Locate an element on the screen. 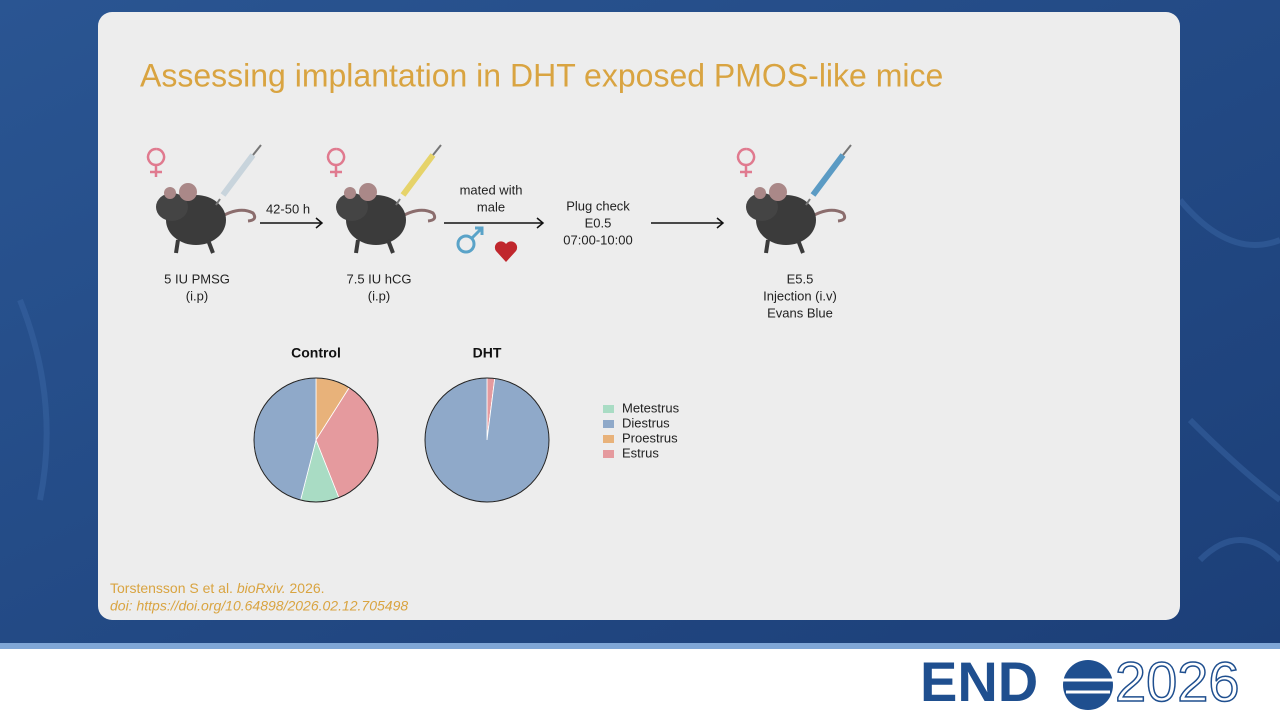 This screenshot has width=1280, height=725. citation-journal: bioRxiv. is located at coordinates (261, 588).